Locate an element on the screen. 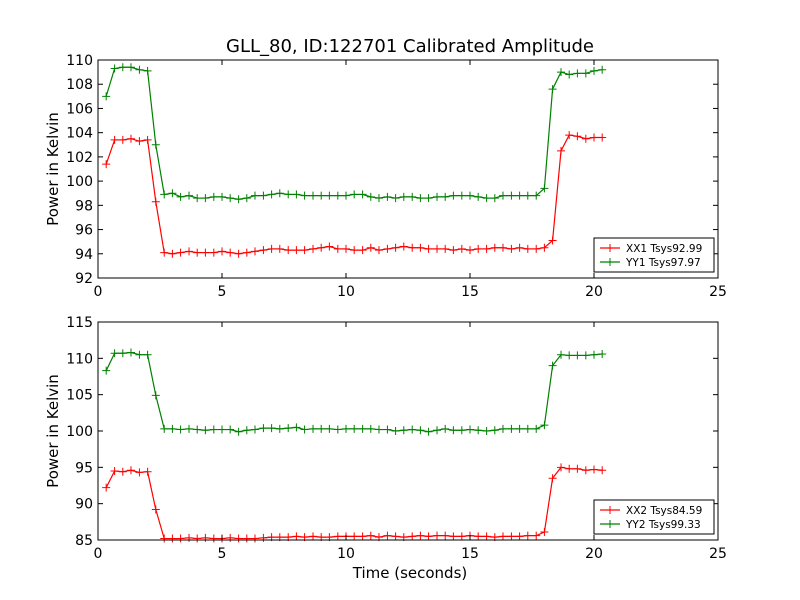  legend: XX1 Tsys92.99 YY1 Tsys97.97 is located at coordinates (654, 255).